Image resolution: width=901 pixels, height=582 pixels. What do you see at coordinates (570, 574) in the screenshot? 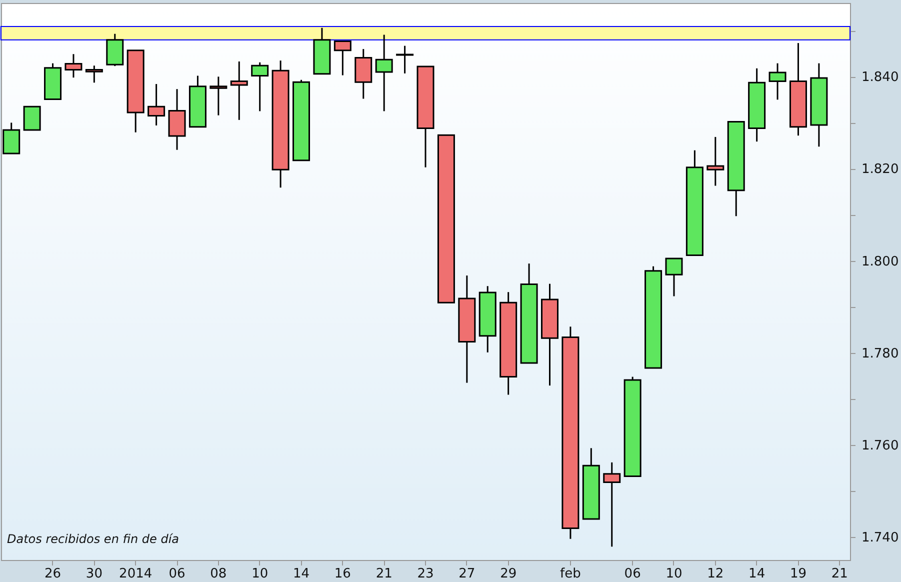
I see `x-tick-label: feb` at bounding box center [570, 574].